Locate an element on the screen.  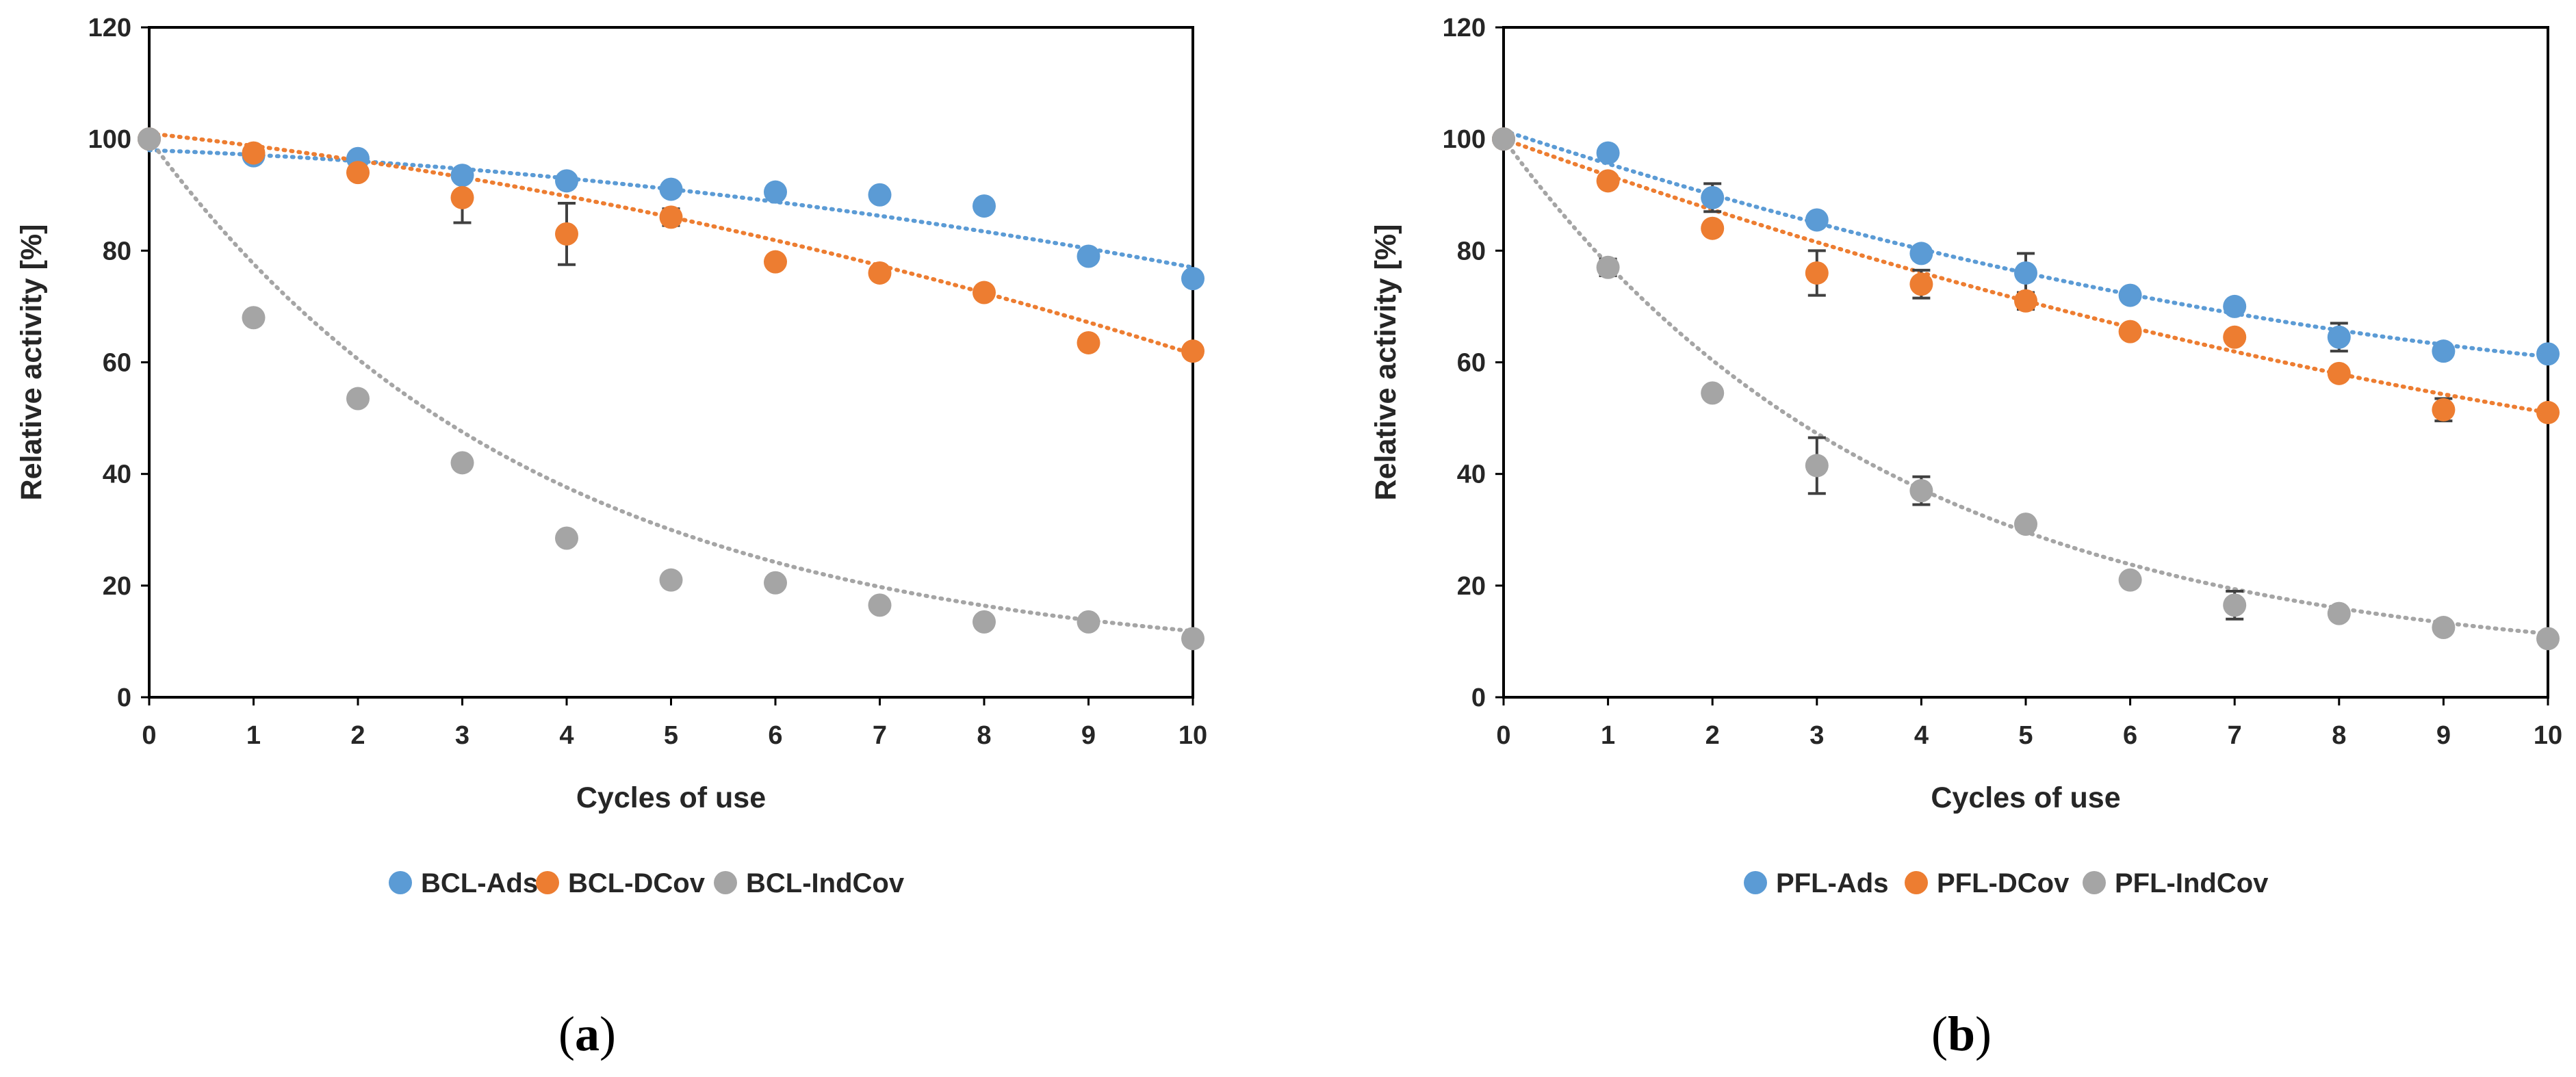
trendline-pfl-dcov is located at coordinates (2026, 276).